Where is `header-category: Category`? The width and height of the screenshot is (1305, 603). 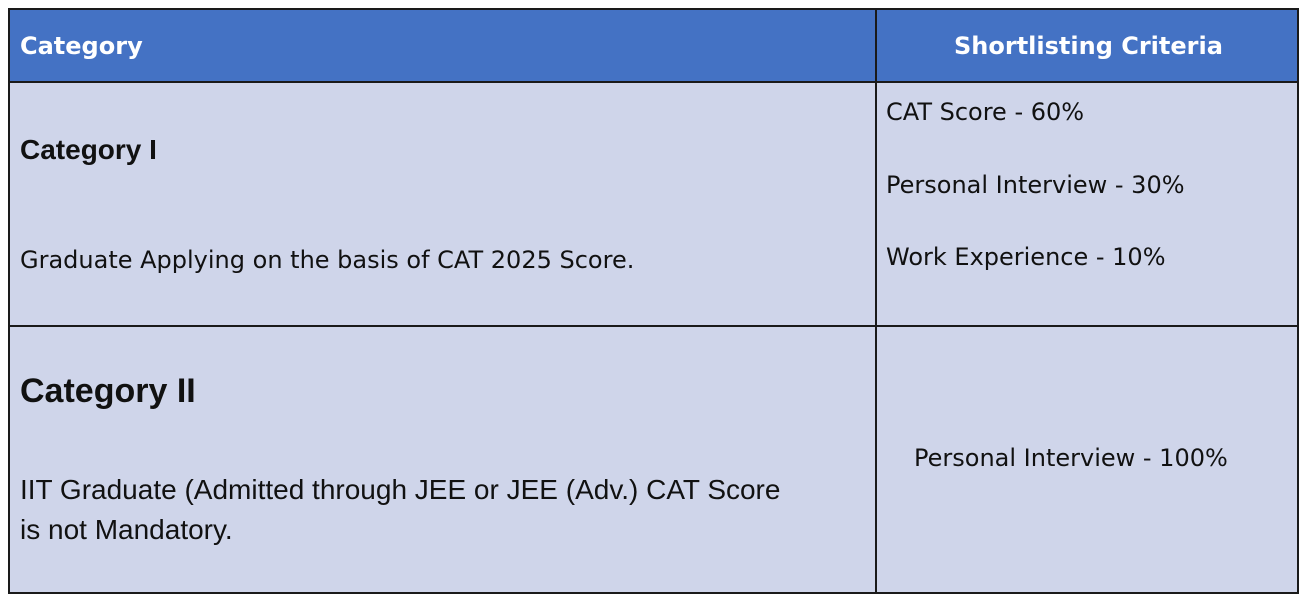
header-category: Category is located at coordinates (81, 46).